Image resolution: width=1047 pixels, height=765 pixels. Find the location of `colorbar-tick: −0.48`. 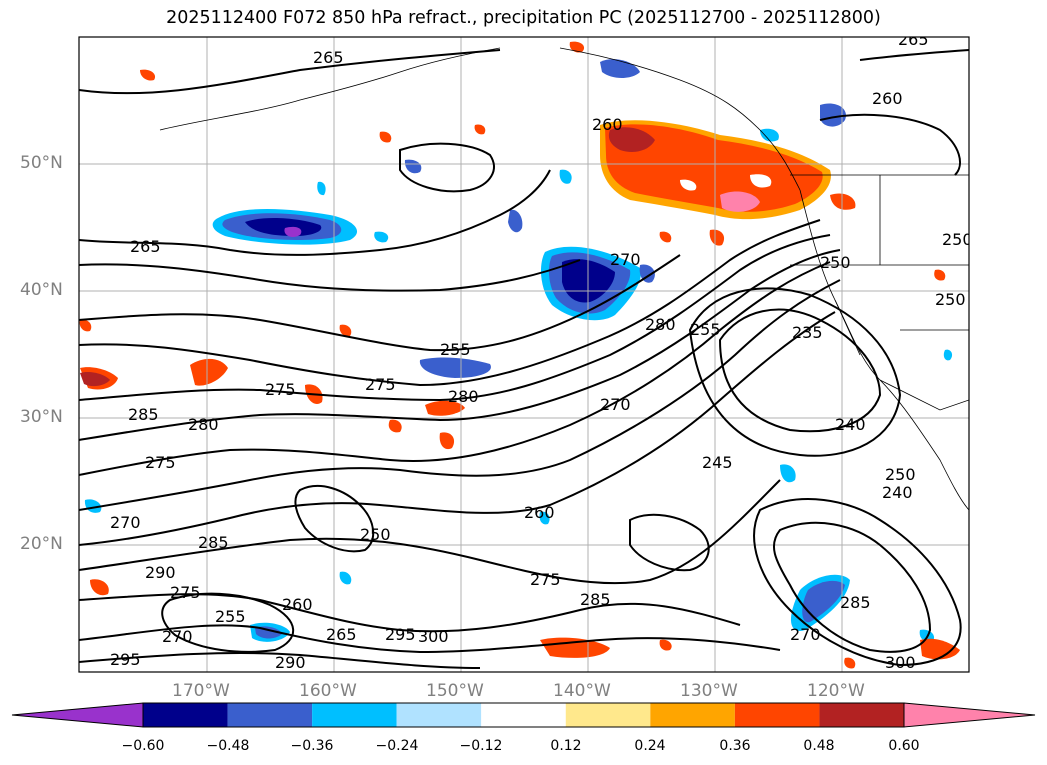

colorbar-tick: −0.48 is located at coordinates (228, 746).